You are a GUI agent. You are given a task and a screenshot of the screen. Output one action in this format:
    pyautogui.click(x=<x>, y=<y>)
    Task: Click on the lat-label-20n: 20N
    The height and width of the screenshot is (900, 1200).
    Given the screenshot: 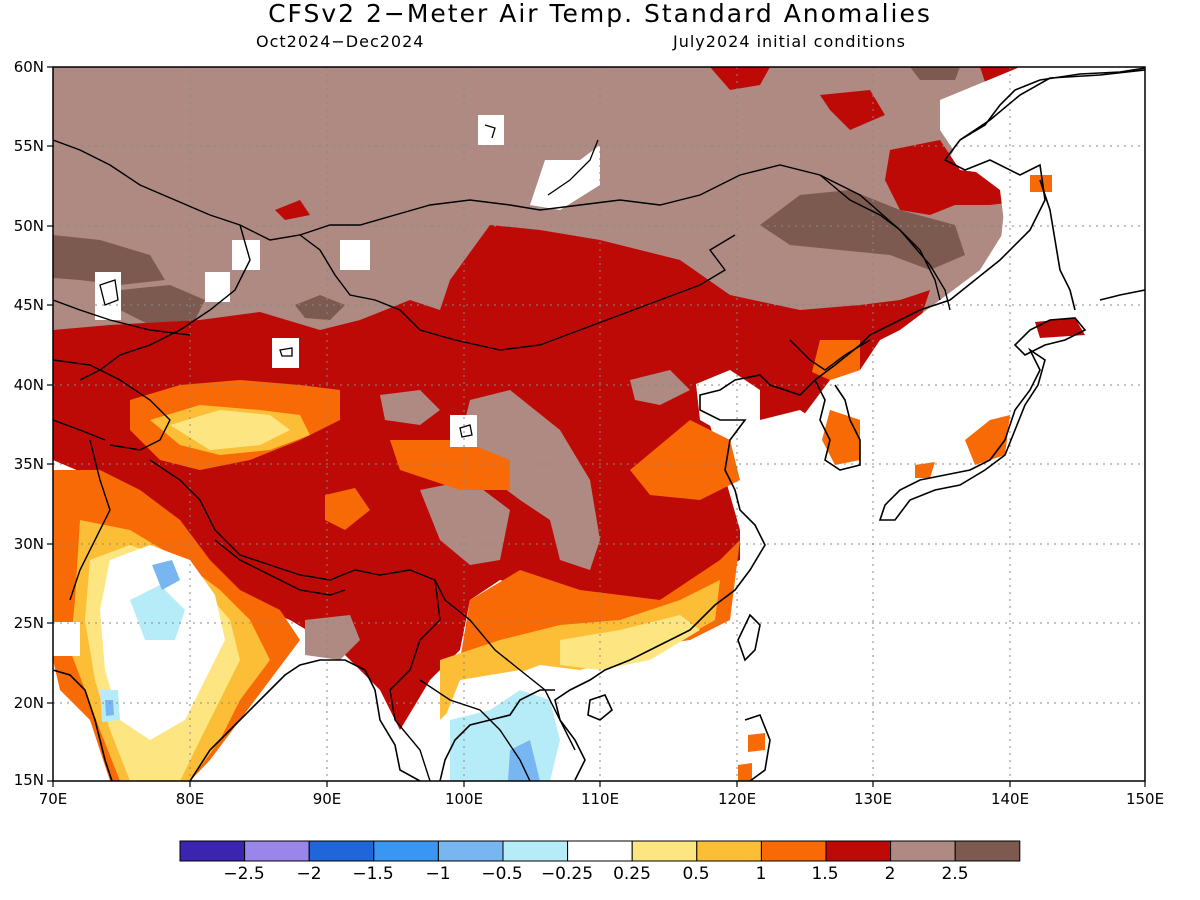 What is the action you would take?
    pyautogui.click(x=28, y=703)
    